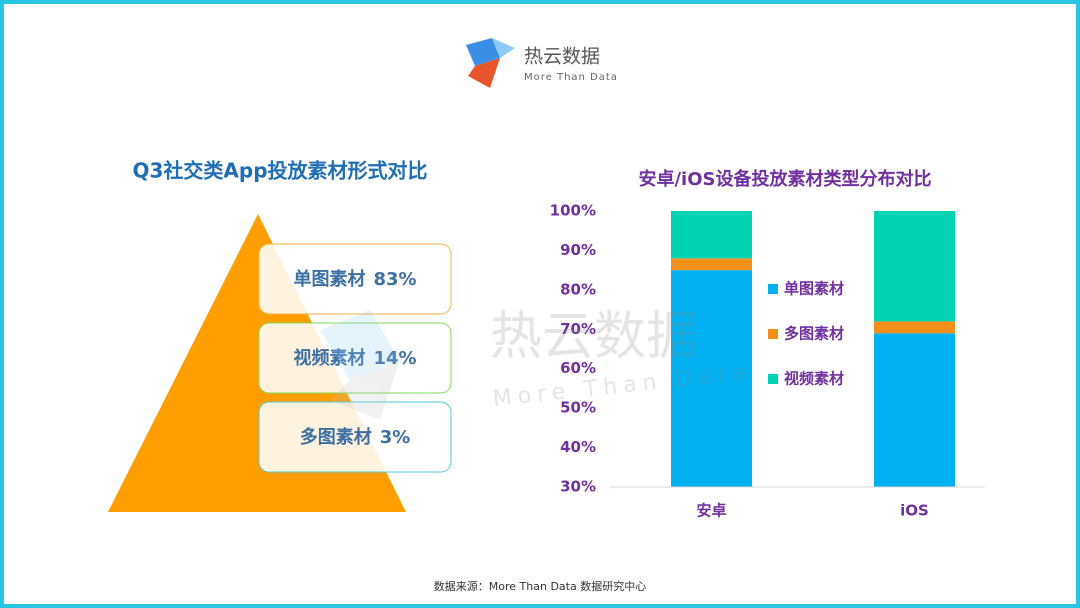  What do you see at coordinates (279, 171) in the screenshot?
I see `chart-title: Q3社交类App投放素材形式对比` at bounding box center [279, 171].